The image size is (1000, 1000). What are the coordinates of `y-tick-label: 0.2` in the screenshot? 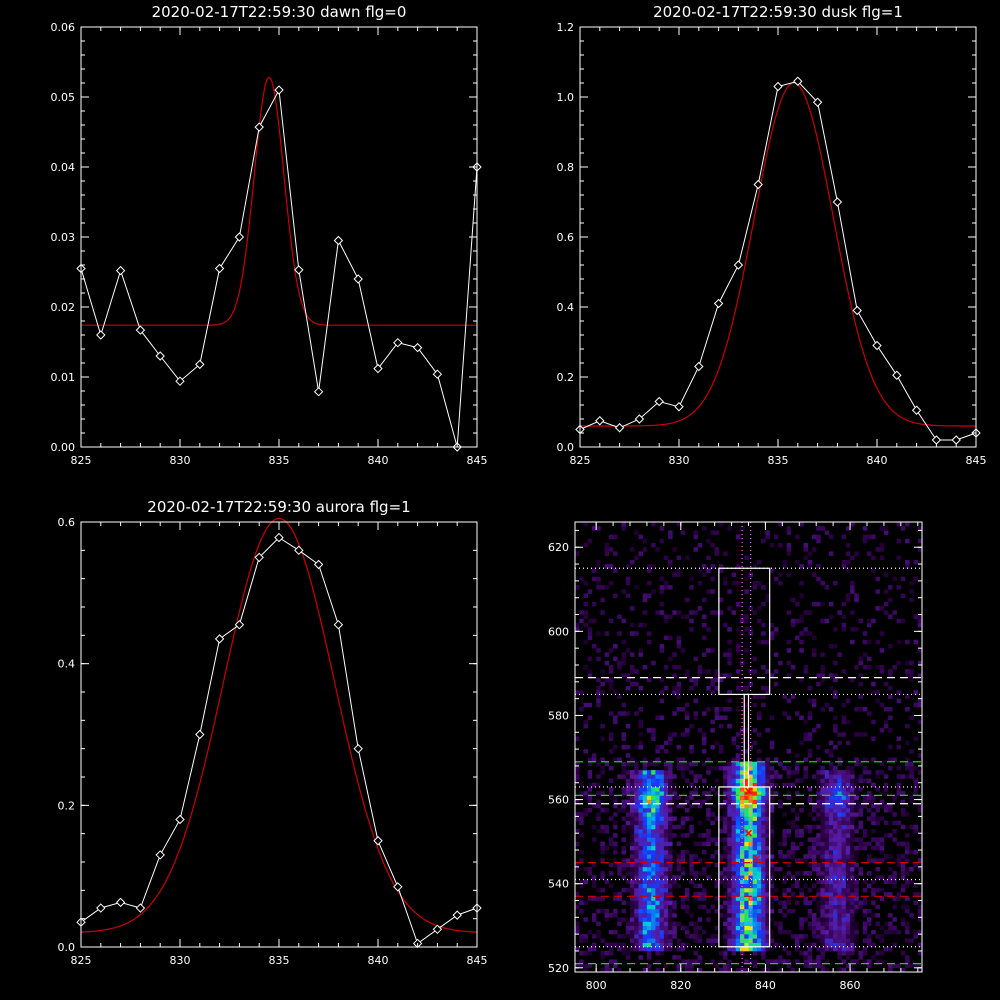 It's located at (566, 377).